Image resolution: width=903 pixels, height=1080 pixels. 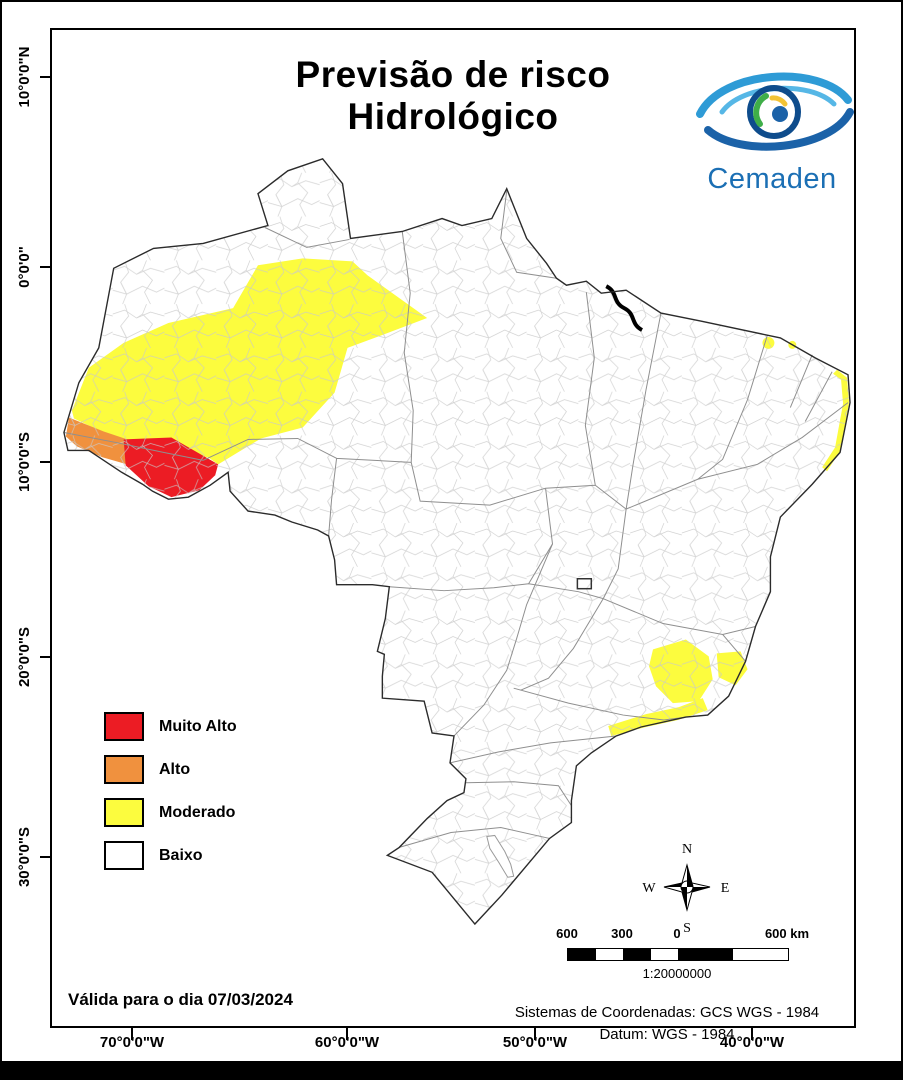 I want to click on lat-label-10n: 10°0'0"N, so click(x=24, y=77).